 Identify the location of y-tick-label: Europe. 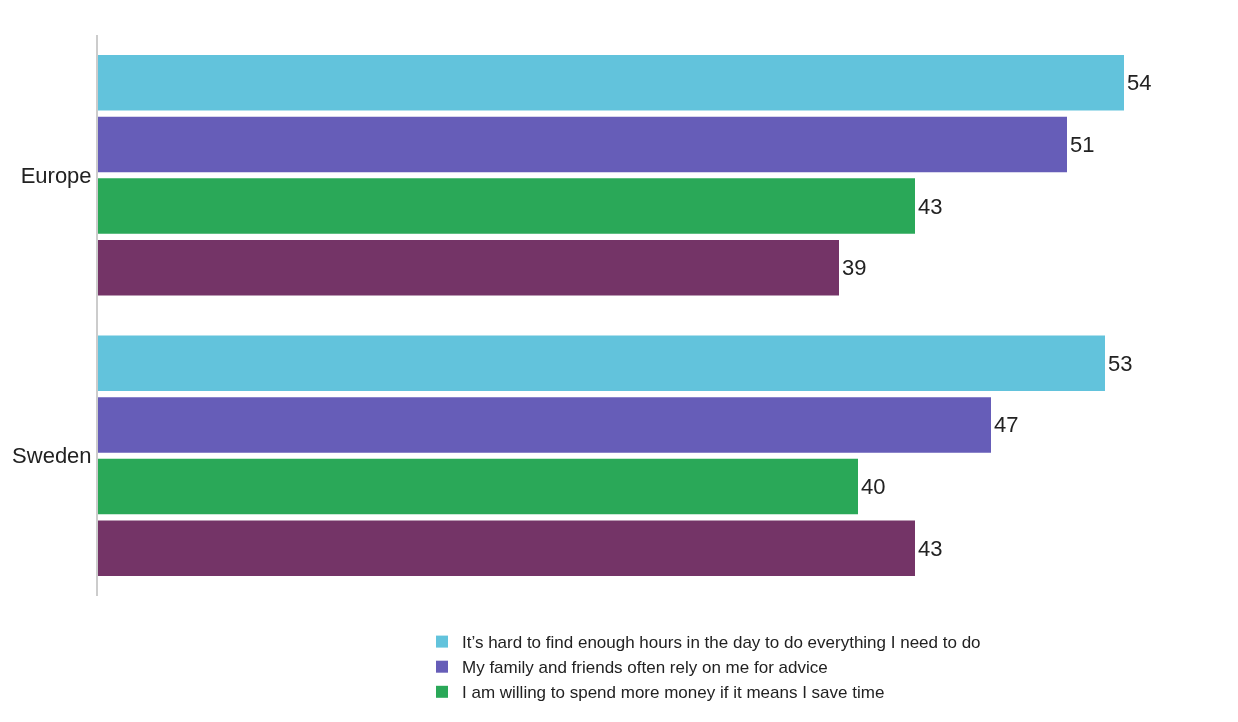
(56, 175).